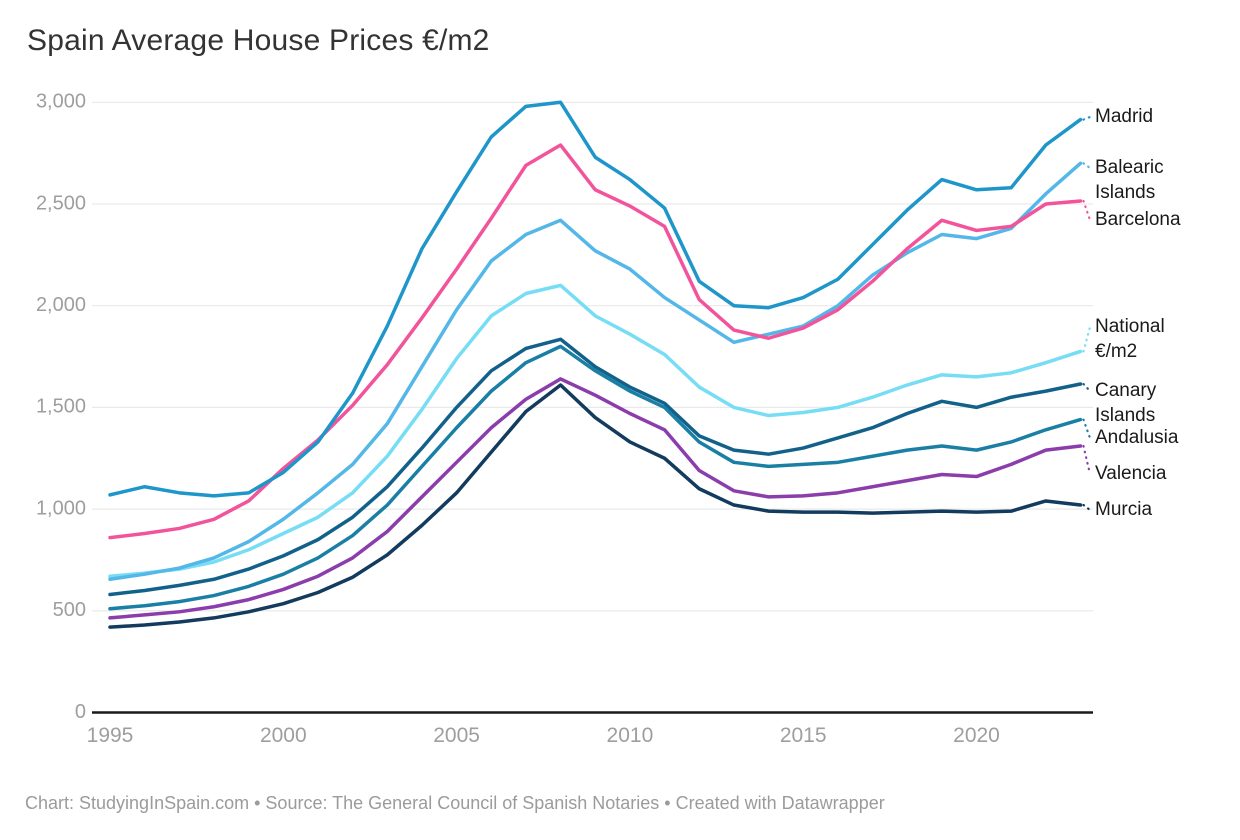 This screenshot has width=1240, height=840. What do you see at coordinates (630, 735) in the screenshot?
I see `x-axis-tick-label: 2010` at bounding box center [630, 735].